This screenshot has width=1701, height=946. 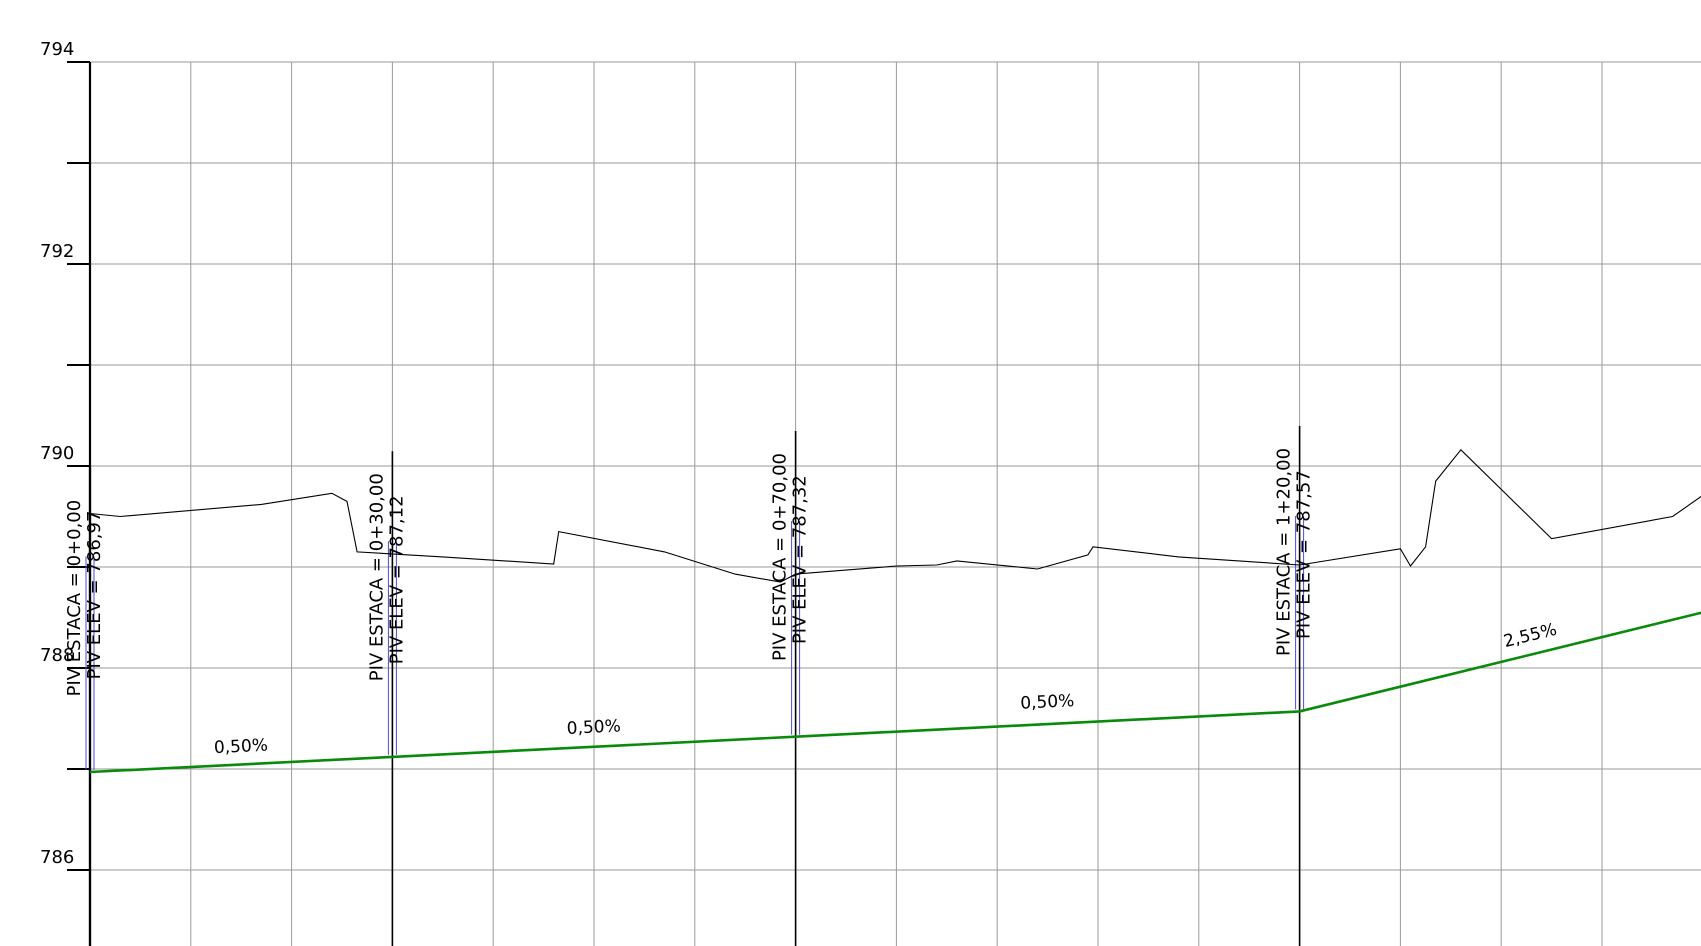 I want to click on y-tick-label: 790, so click(x=57, y=453).